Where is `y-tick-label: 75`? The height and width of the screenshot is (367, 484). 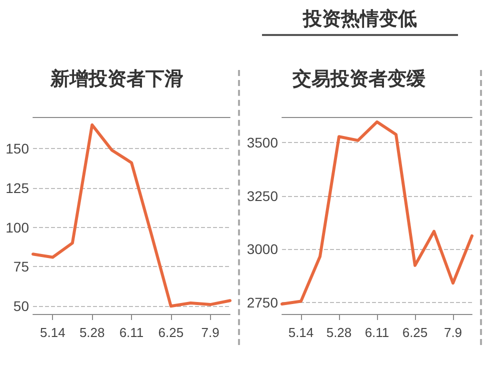 y-tick-label: 75 is located at coordinates (21, 266).